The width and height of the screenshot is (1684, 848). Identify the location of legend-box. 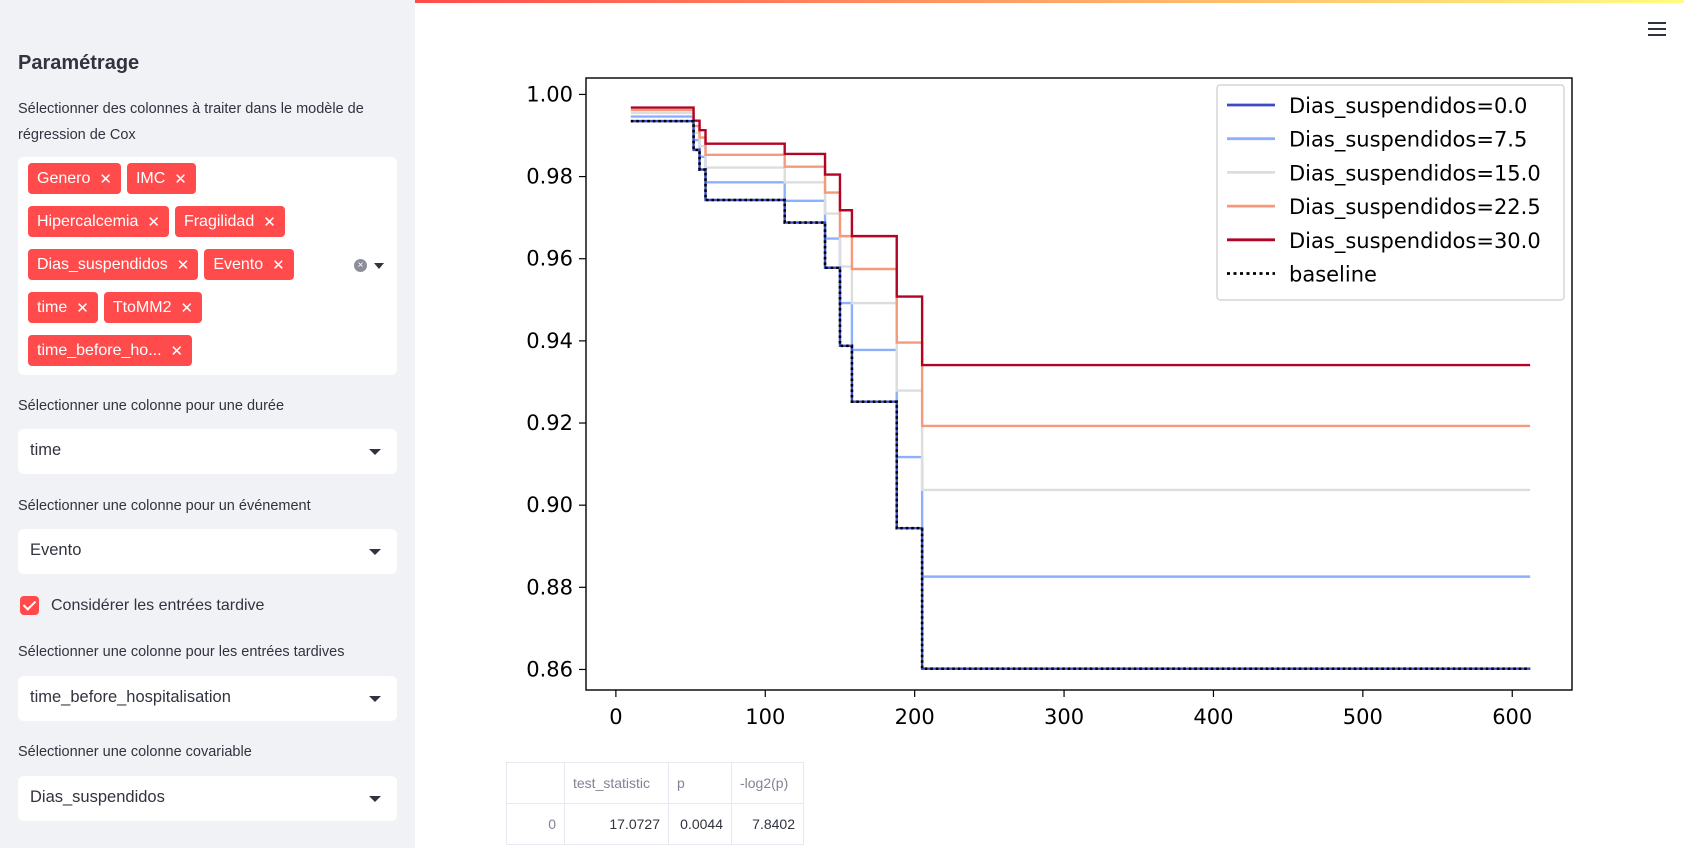
(1390, 192).